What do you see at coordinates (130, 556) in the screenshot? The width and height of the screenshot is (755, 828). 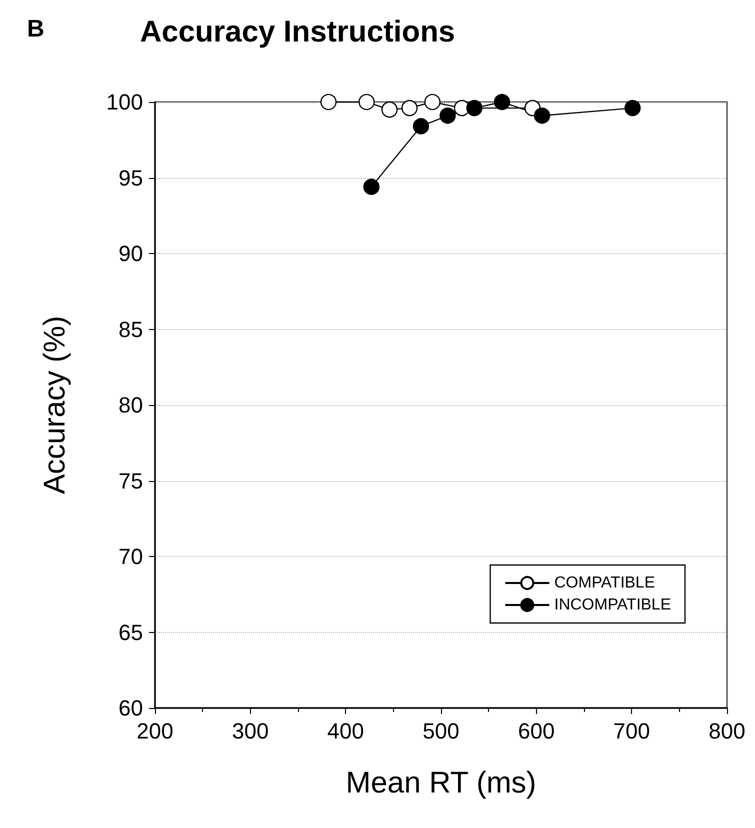 I see `y-tick-label: 70` at bounding box center [130, 556].